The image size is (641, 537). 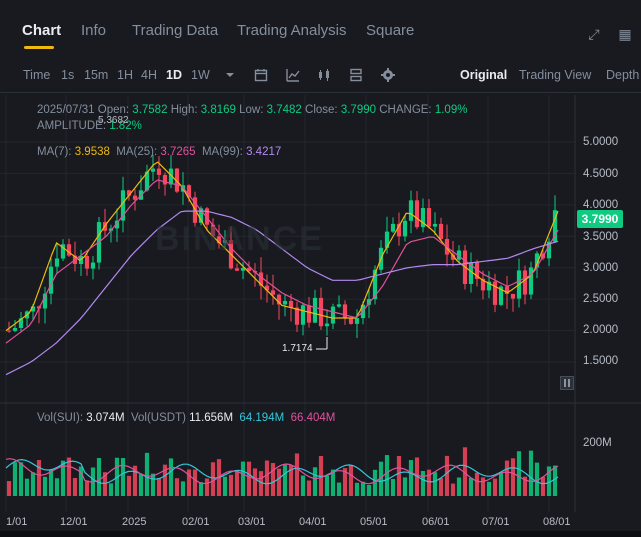 What do you see at coordinates (555, 75) in the screenshot?
I see `view-trading-view: Trading View` at bounding box center [555, 75].